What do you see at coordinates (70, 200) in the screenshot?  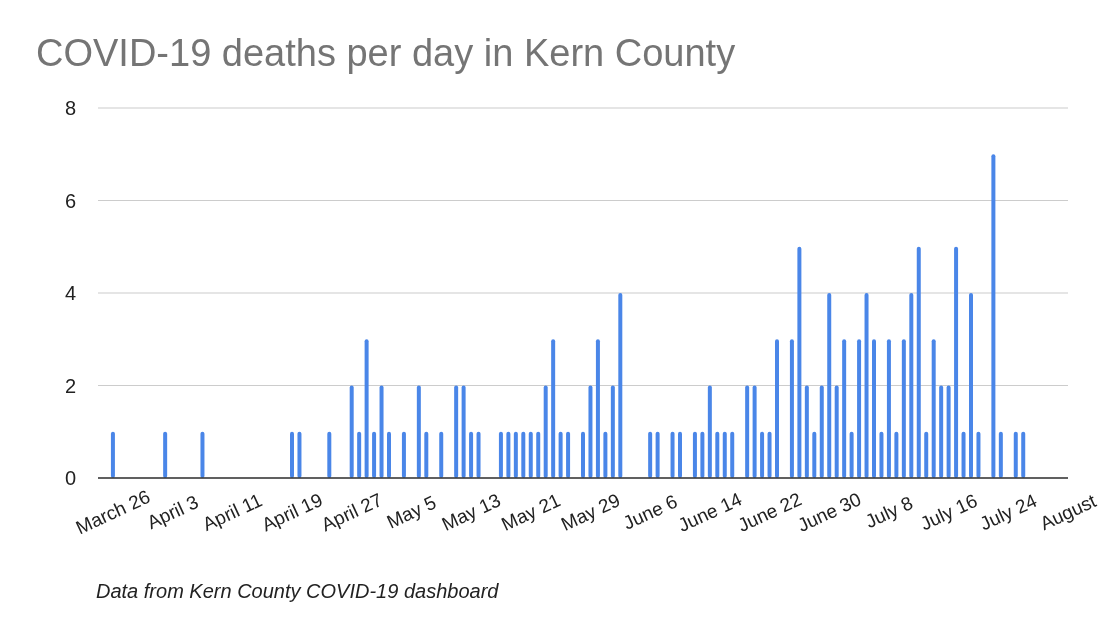 I see `y-tick-label: 6` at bounding box center [70, 200].